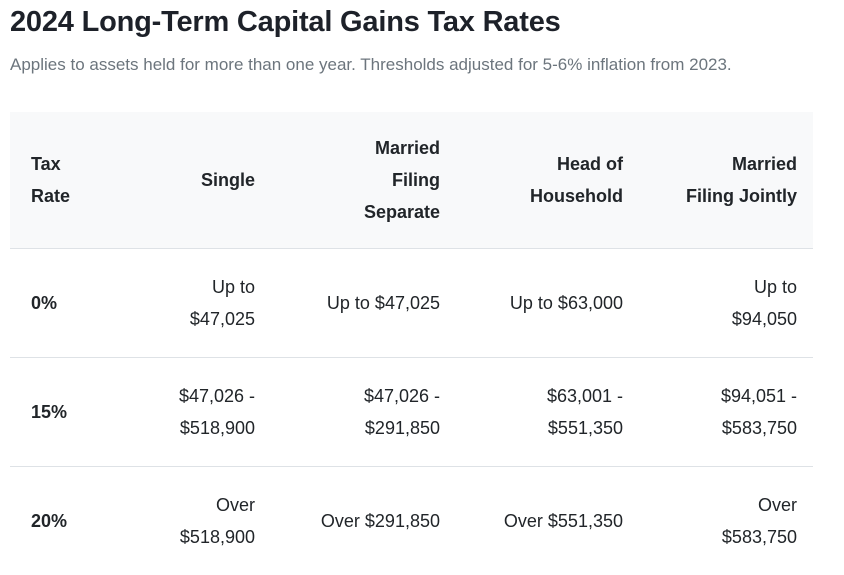 Image resolution: width=844 pixels, height=575 pixels. I want to click on cell-married-filing-separate: Up to $47,025, so click(363, 303).